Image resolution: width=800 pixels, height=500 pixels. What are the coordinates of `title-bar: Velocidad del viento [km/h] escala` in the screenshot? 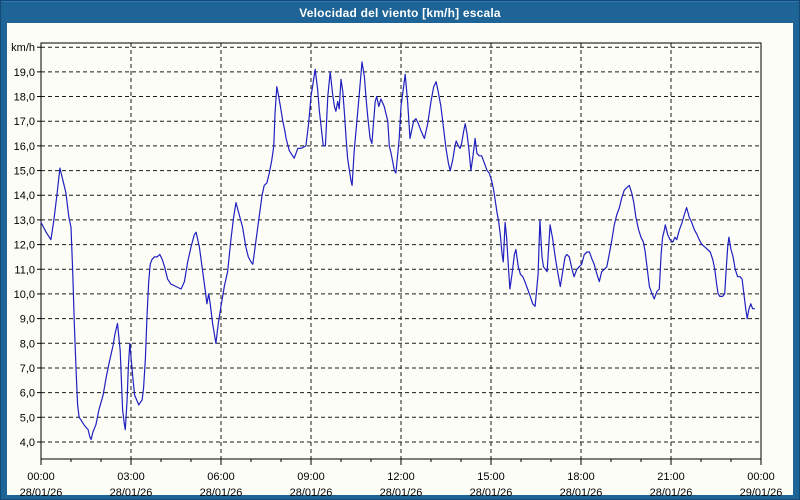 It's located at (400, 12).